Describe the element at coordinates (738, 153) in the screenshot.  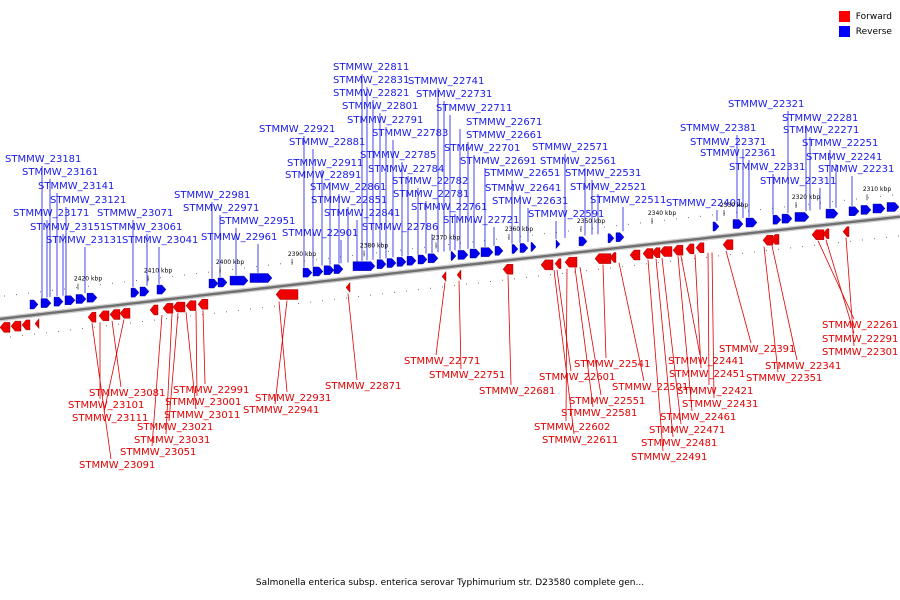
I see `reverse-gene-label: STMMW_22361` at that location.